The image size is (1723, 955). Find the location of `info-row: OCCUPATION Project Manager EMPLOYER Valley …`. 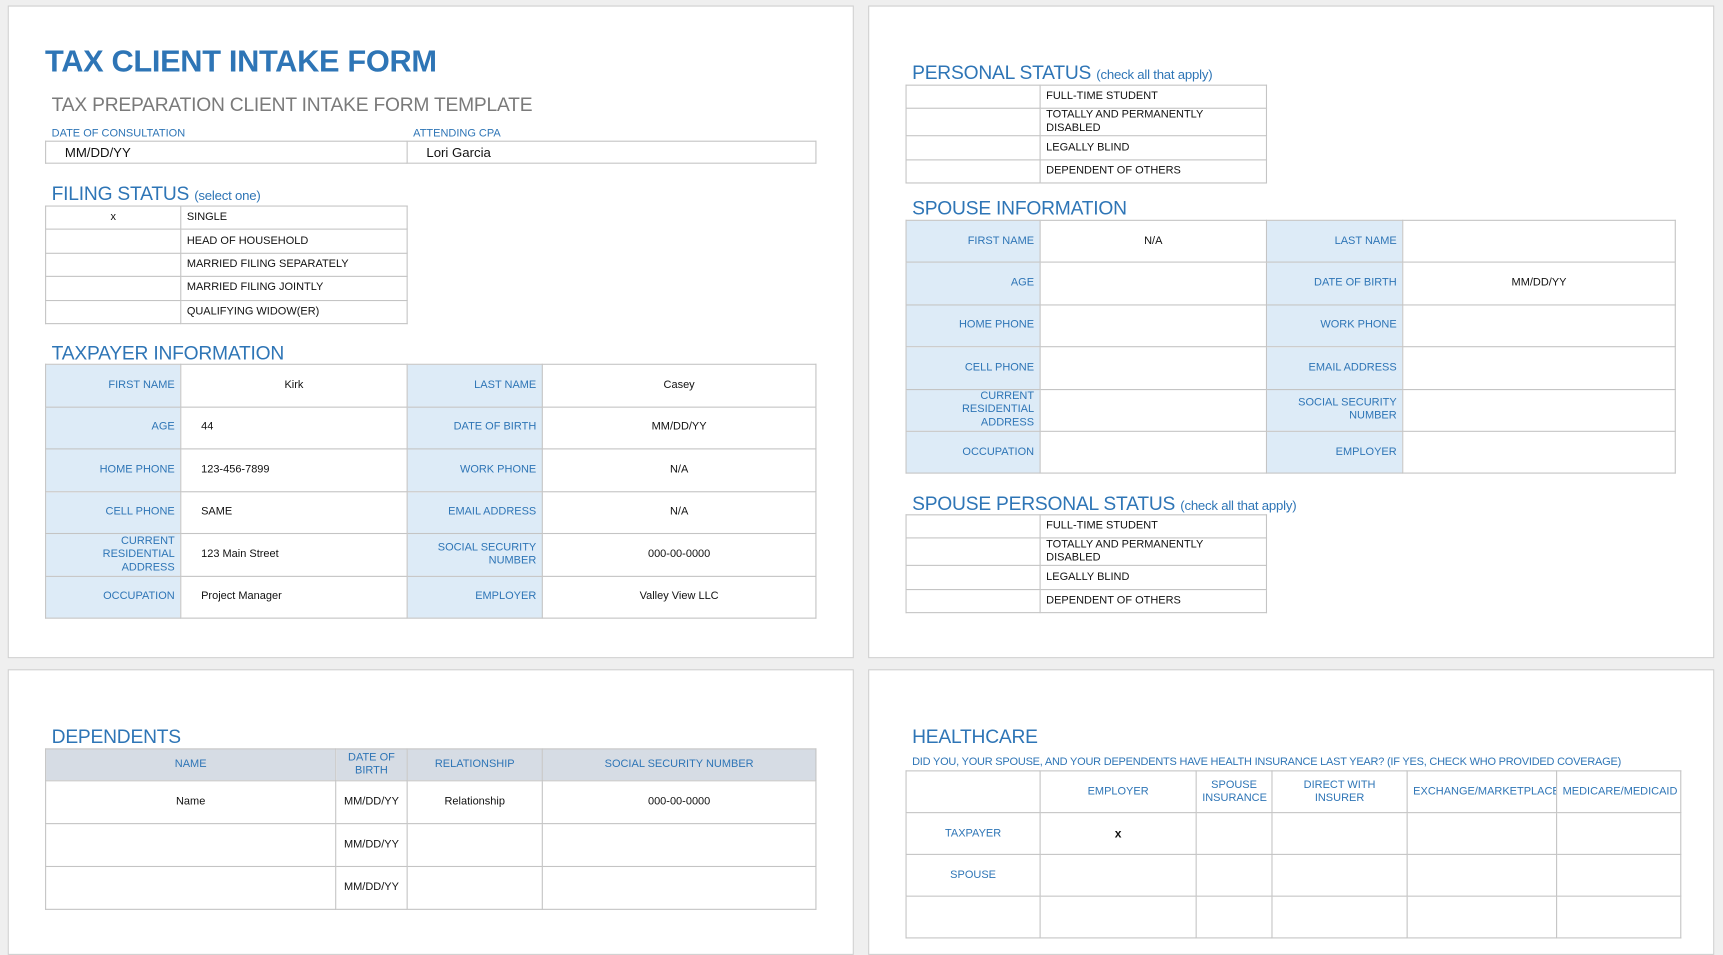

info-row: OCCUPATION Project Manager EMPLOYER Valley … is located at coordinates (431, 597).